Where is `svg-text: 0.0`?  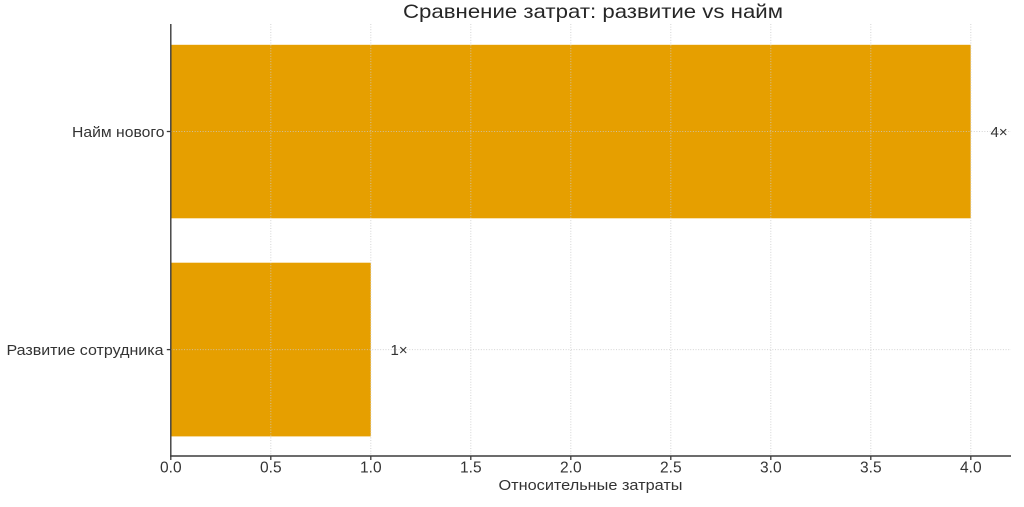 svg-text: 0.0 is located at coordinates (171, 468).